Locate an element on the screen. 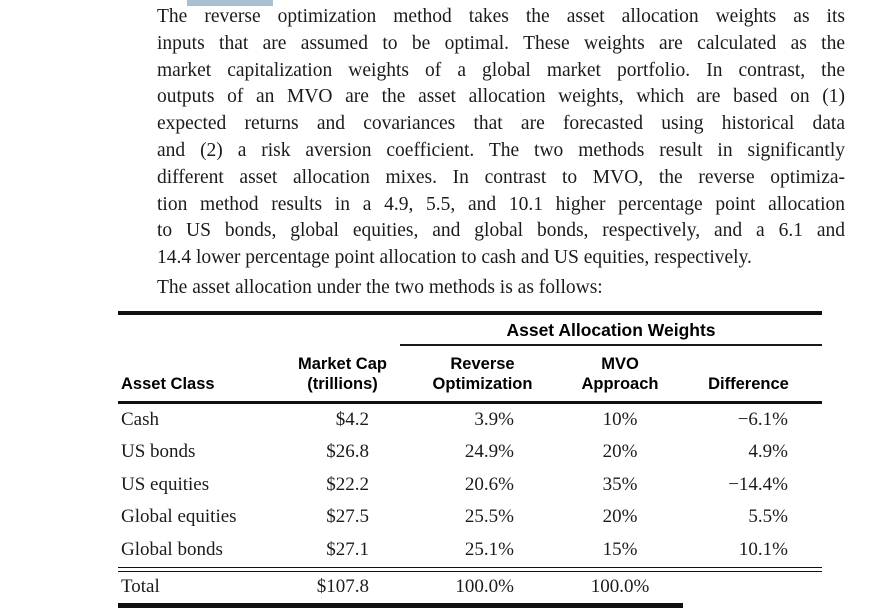 The height and width of the screenshot is (616, 880). column-header-difference: Difference is located at coordinates (748, 383).